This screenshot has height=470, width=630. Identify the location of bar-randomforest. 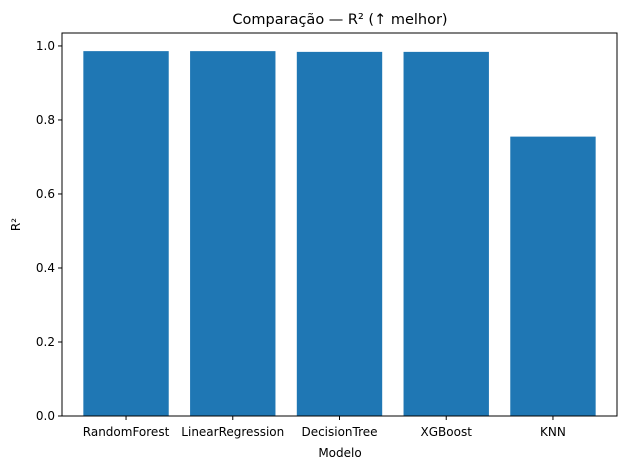
(126, 234).